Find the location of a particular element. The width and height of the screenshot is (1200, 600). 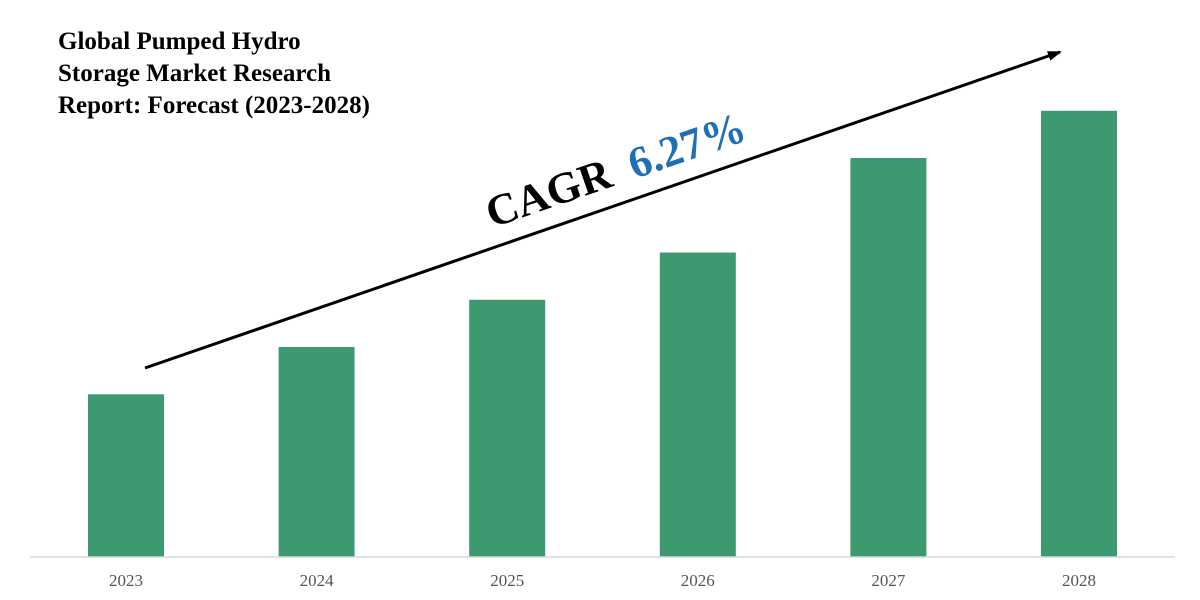

chart-title-line-3: Report: Forecast (2023-2028) is located at coordinates (214, 105).